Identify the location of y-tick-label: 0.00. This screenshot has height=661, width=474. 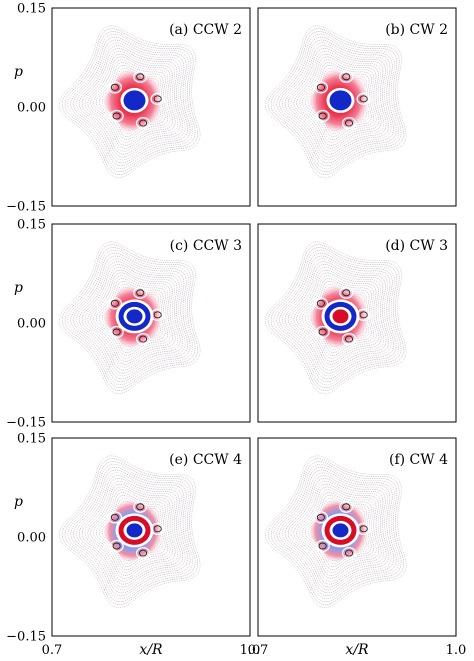
(31, 108).